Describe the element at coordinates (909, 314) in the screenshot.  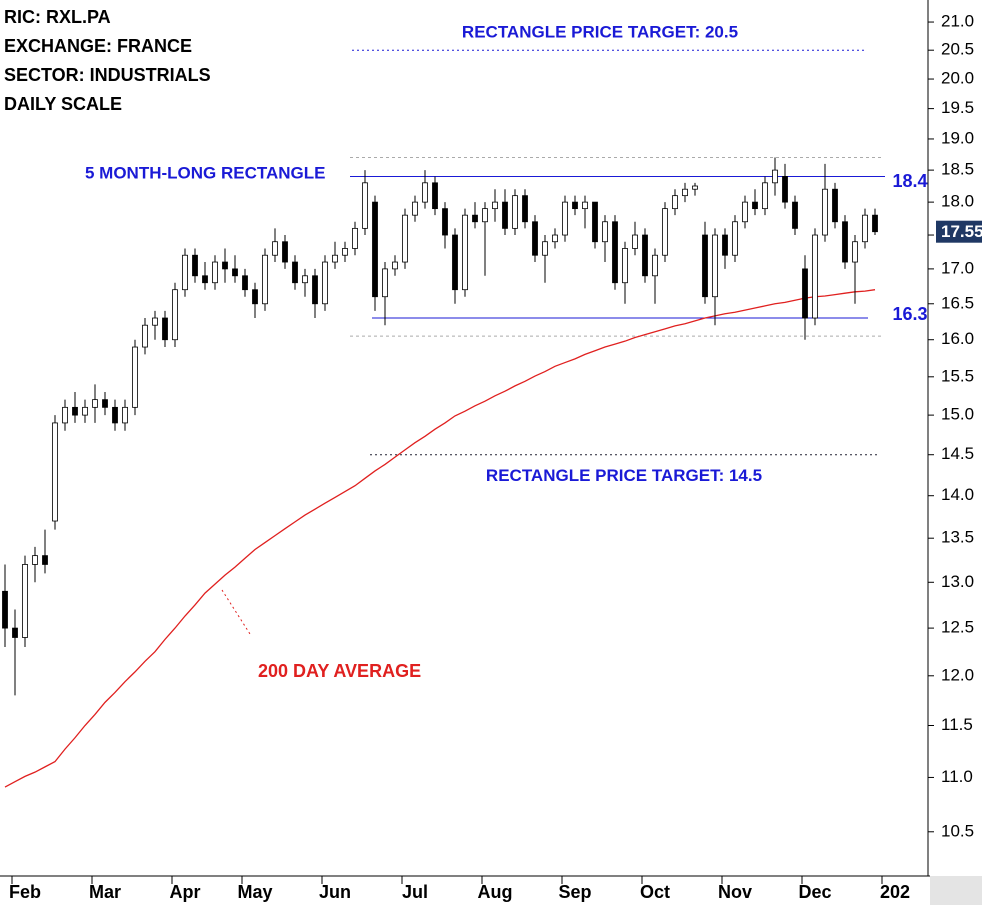
I see `rectangle-label: 16.3` at that location.